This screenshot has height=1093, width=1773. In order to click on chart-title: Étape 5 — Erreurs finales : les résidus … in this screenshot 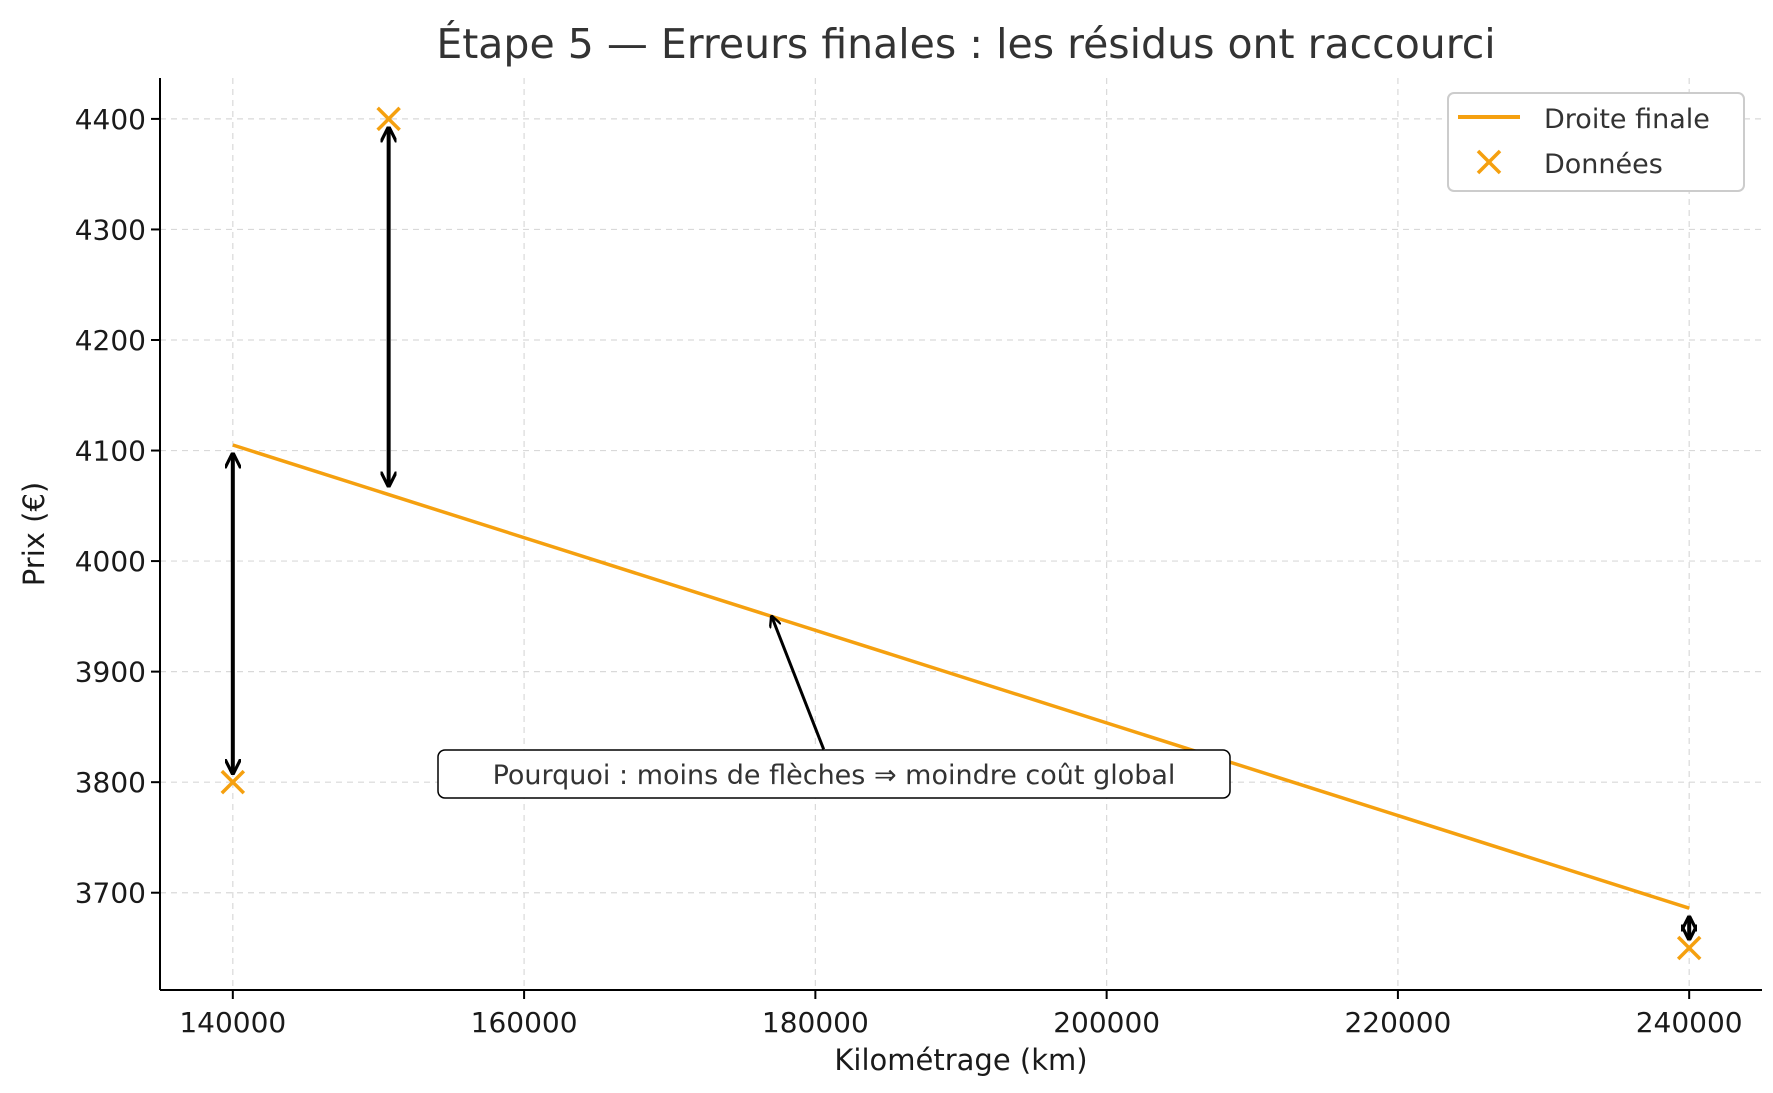, I will do `click(965, 44)`.